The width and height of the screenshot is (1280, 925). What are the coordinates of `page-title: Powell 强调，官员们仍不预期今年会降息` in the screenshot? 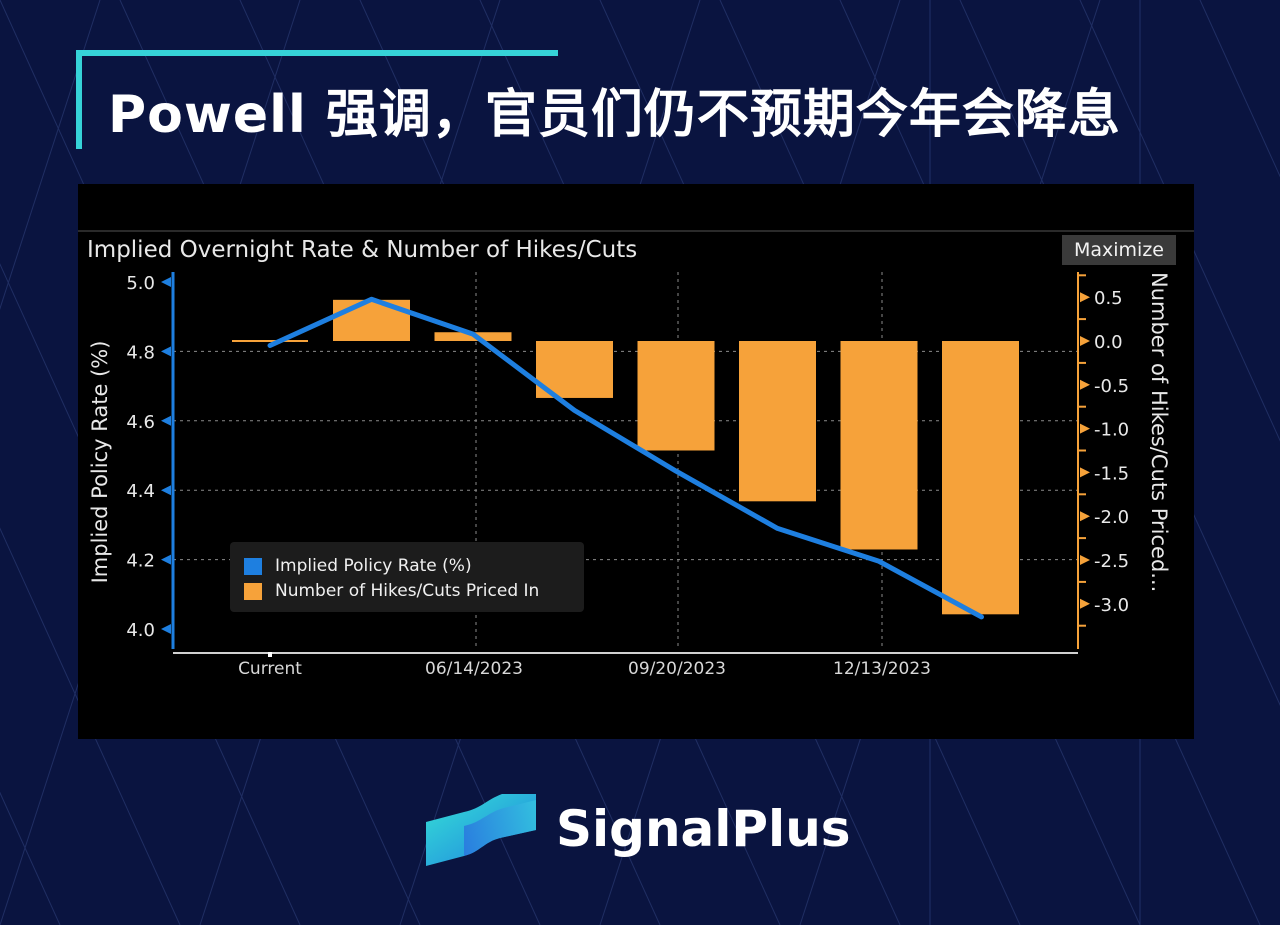 It's located at (614, 115).